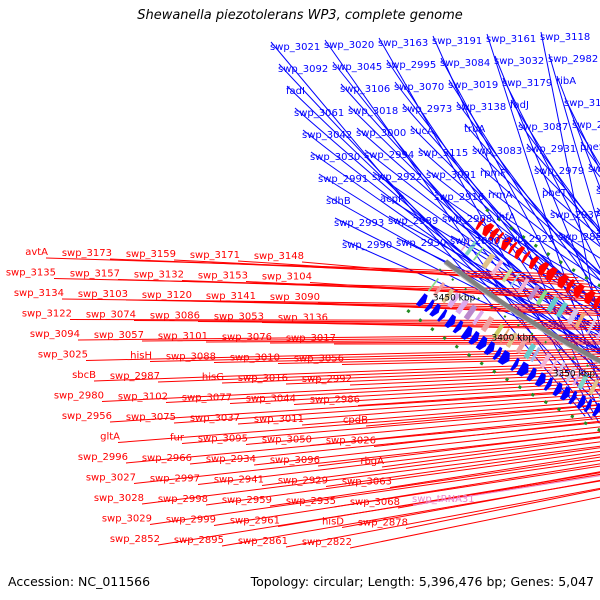 The width and height of the screenshot is (600, 600). What do you see at coordinates (582, 103) in the screenshot?
I see `forward-gene-label: swp_3105` at bounding box center [582, 103].